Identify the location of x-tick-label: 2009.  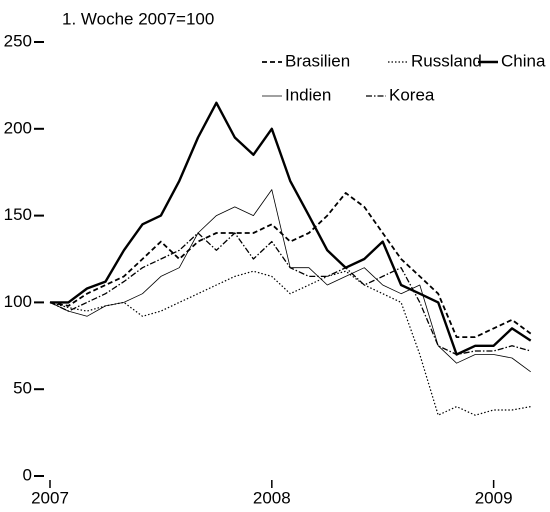
(494, 497).